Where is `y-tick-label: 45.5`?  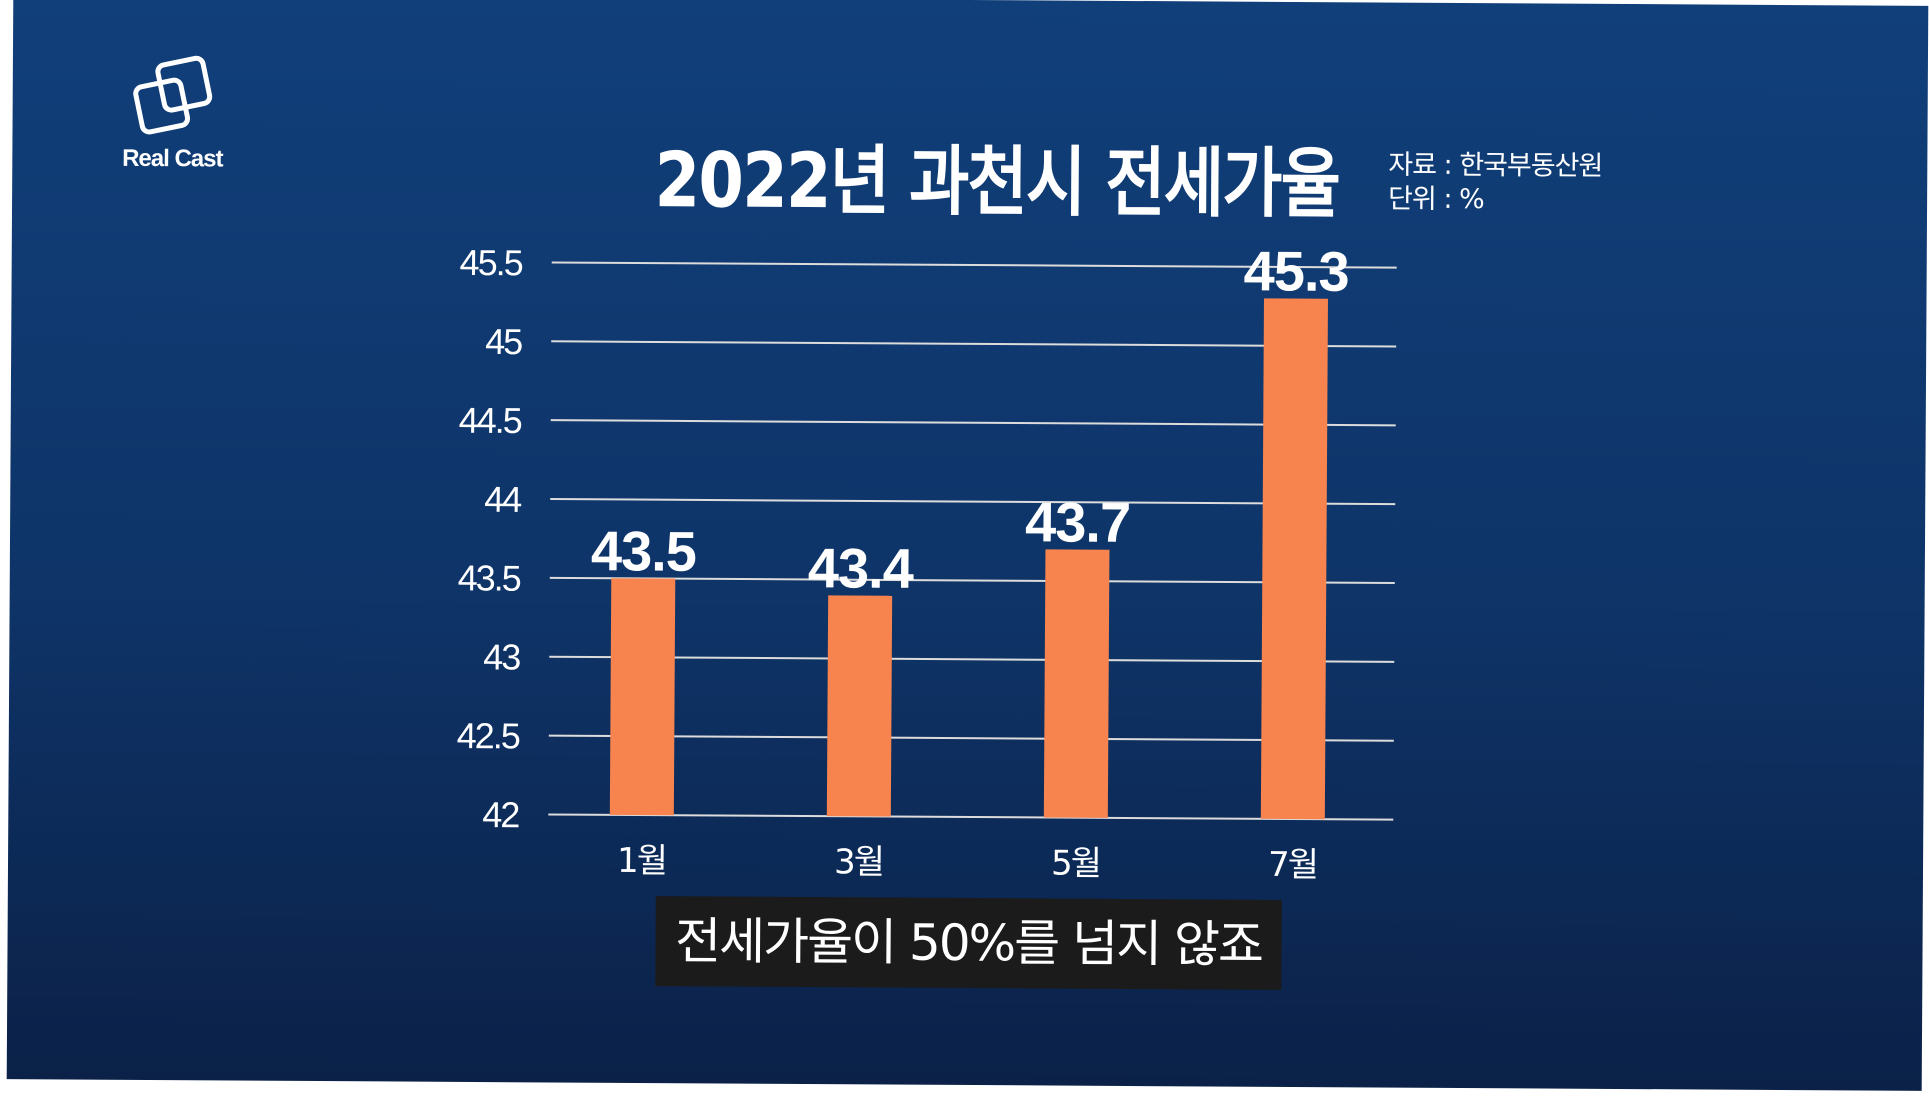 y-tick-label: 45.5 is located at coordinates (490, 262).